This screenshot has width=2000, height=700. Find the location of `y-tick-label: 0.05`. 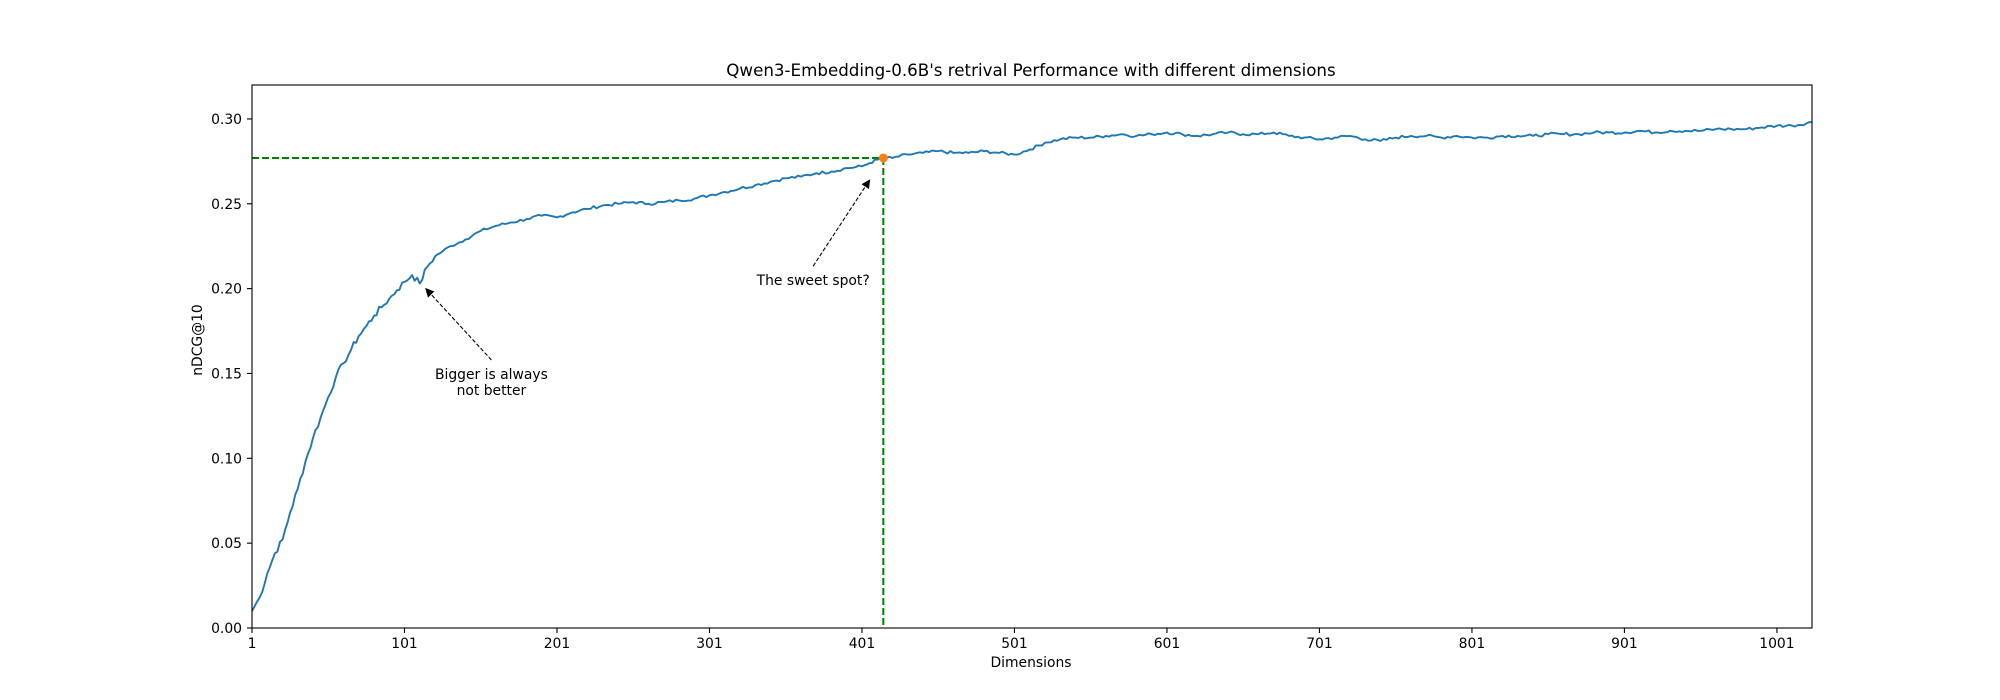

y-tick-label: 0.05 is located at coordinates (226, 544).